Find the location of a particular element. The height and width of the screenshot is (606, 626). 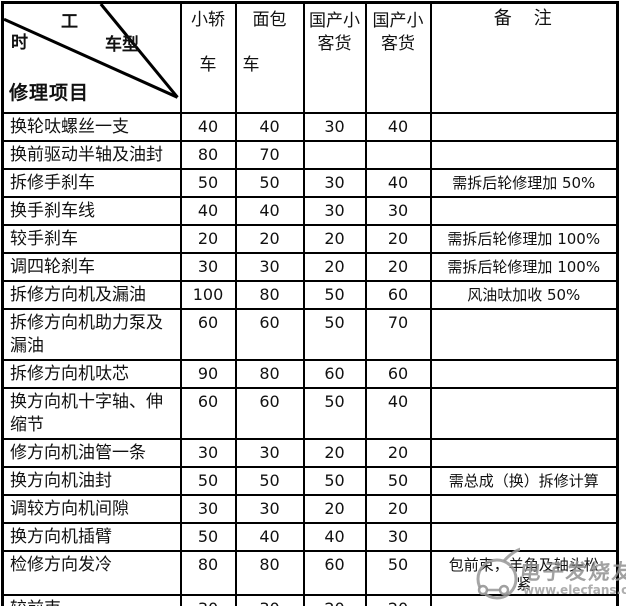

corner-label-gong: 工 is located at coordinates (69, 22).